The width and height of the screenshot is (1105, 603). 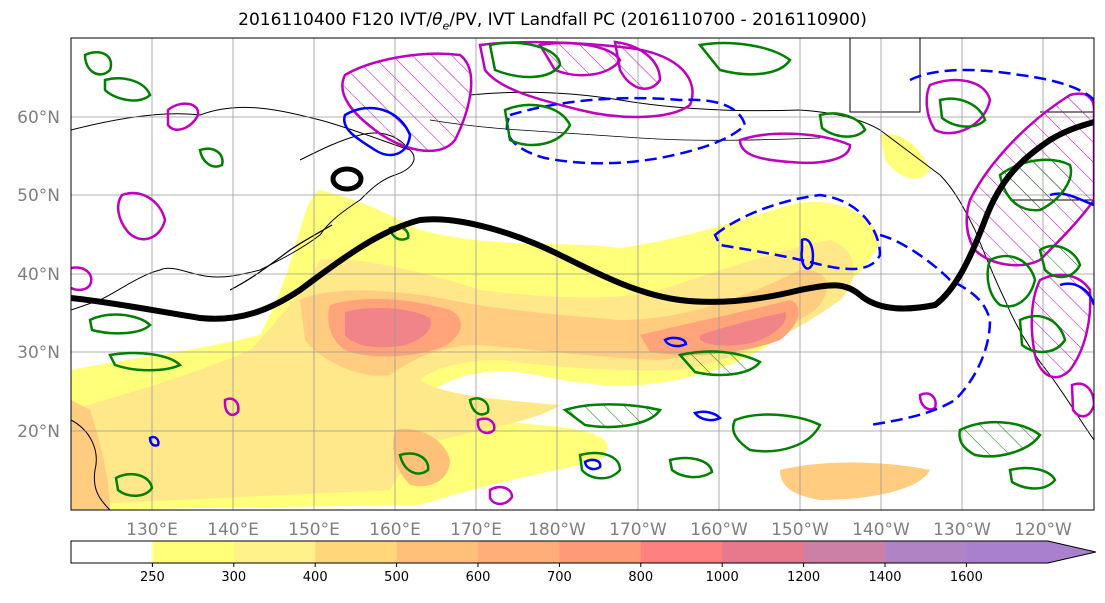 What do you see at coordinates (377, 131) in the screenshot?
I see `pv-contour-kamchatka` at bounding box center [377, 131].